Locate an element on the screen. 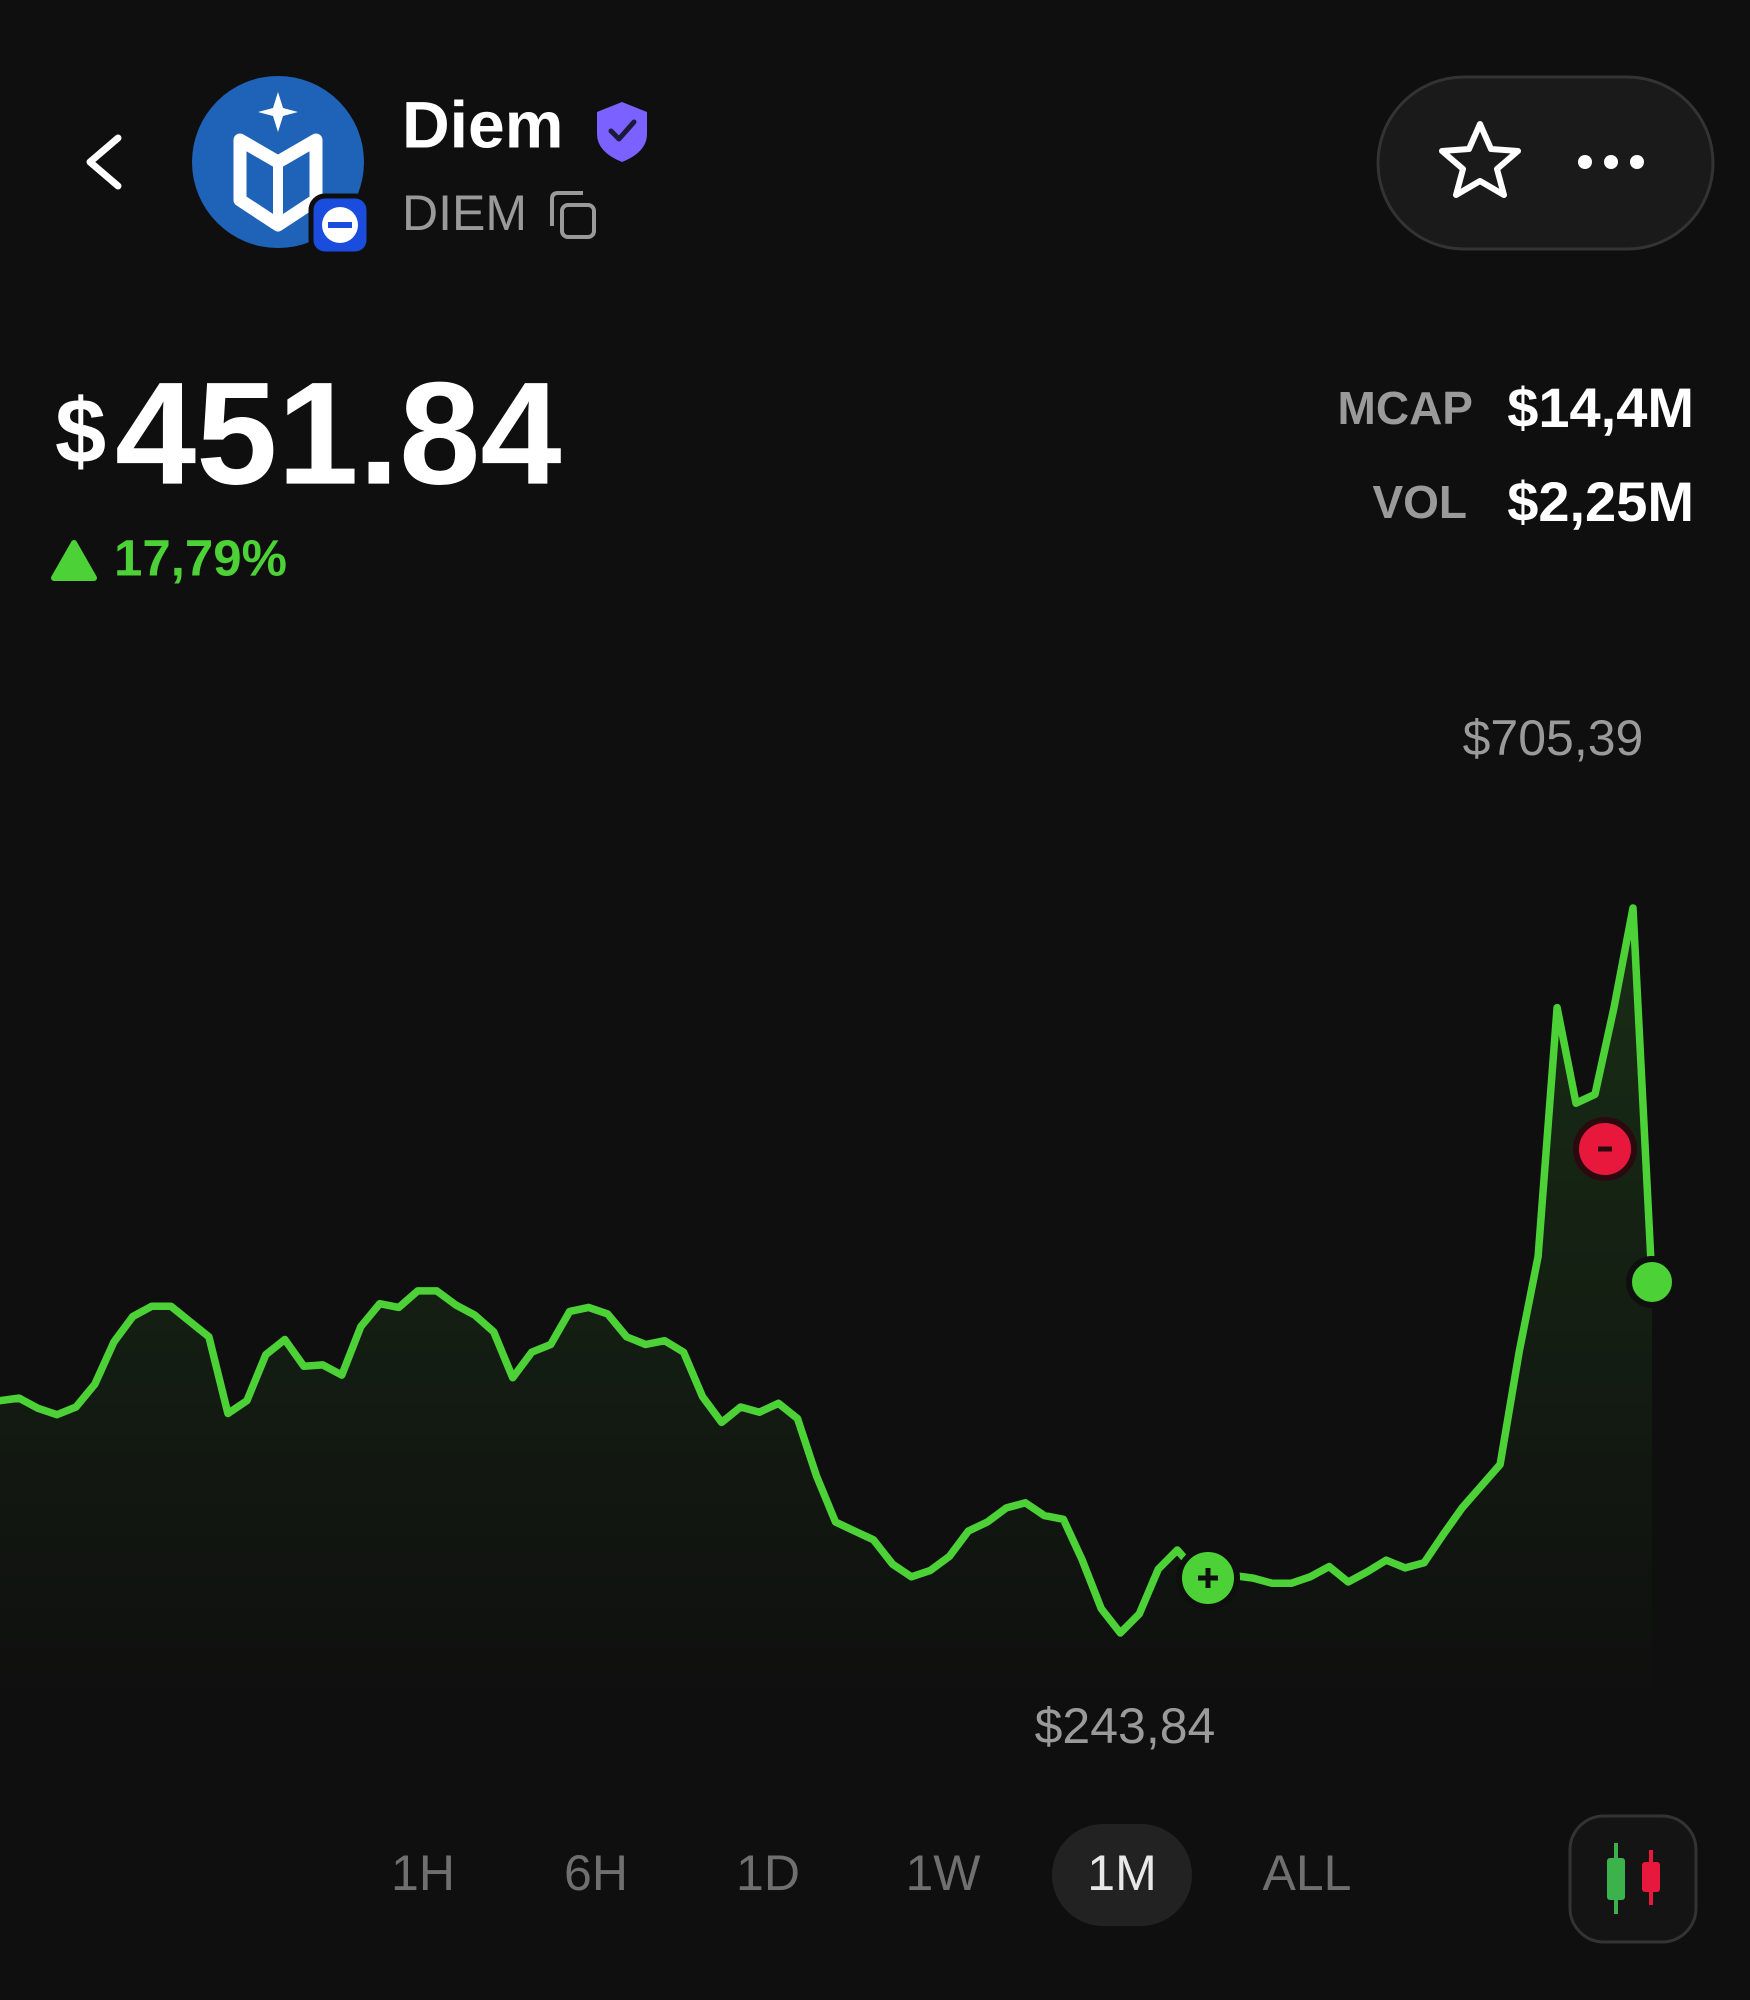 This screenshot has width=1750, height=2000. price: 451.84 is located at coordinates (338, 433).